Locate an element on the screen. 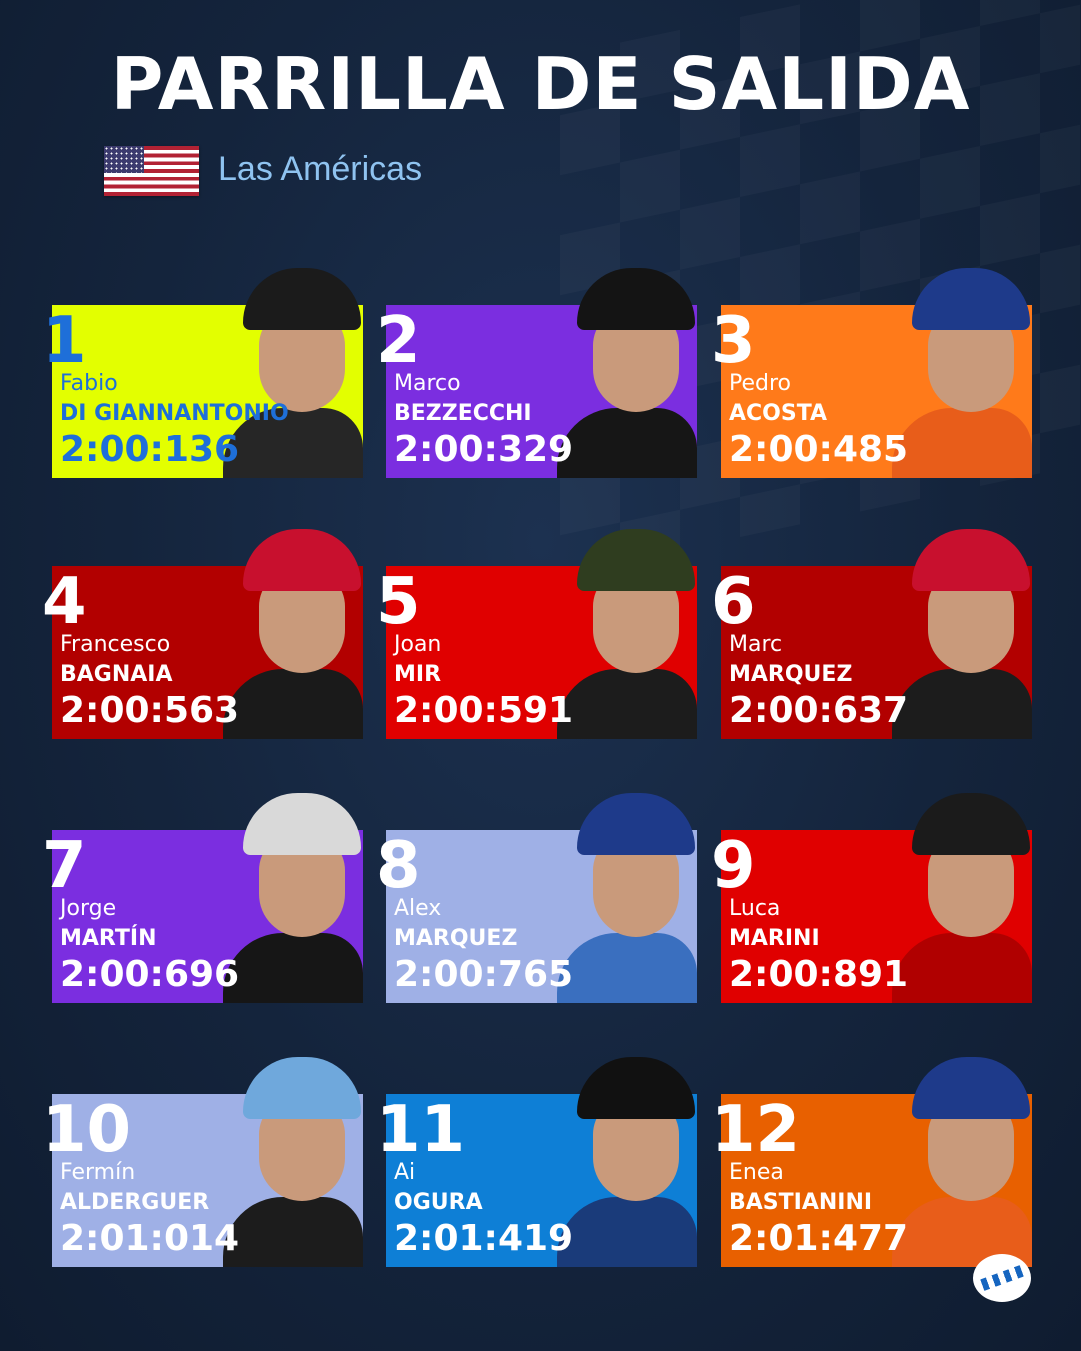  lap-time: 2:00:485 is located at coordinates (819, 449).